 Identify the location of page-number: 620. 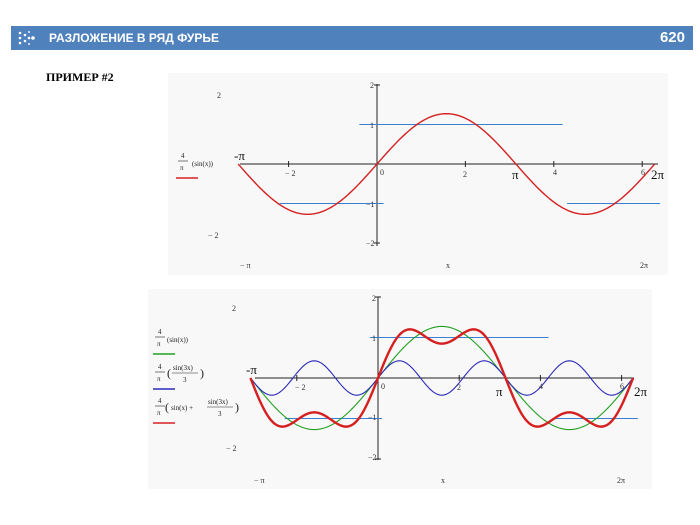
(672, 37).